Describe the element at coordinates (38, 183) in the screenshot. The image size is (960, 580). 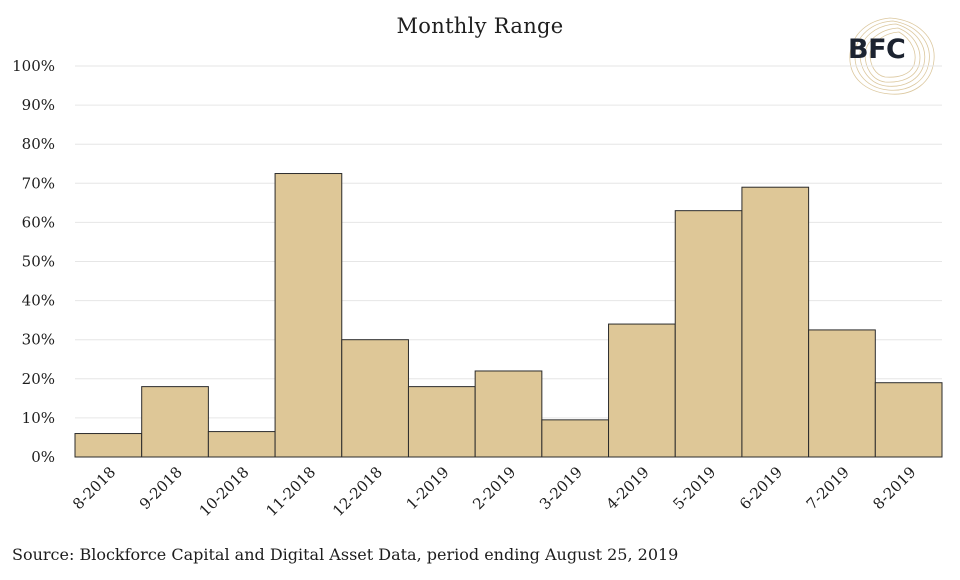
I see `y-tick-label: 70%` at that location.